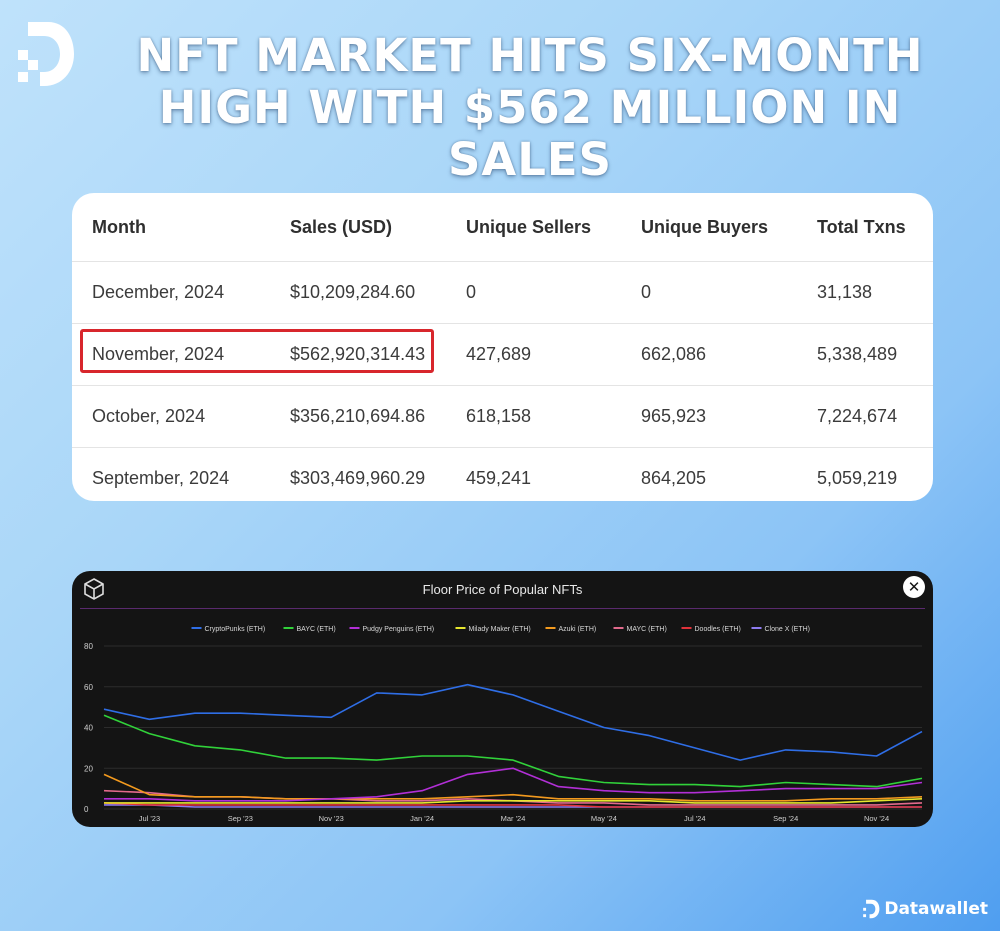 This screenshot has height=931, width=1000. Describe the element at coordinates (240, 818) in the screenshot. I see `x-tick-label: Sep '23` at that location.